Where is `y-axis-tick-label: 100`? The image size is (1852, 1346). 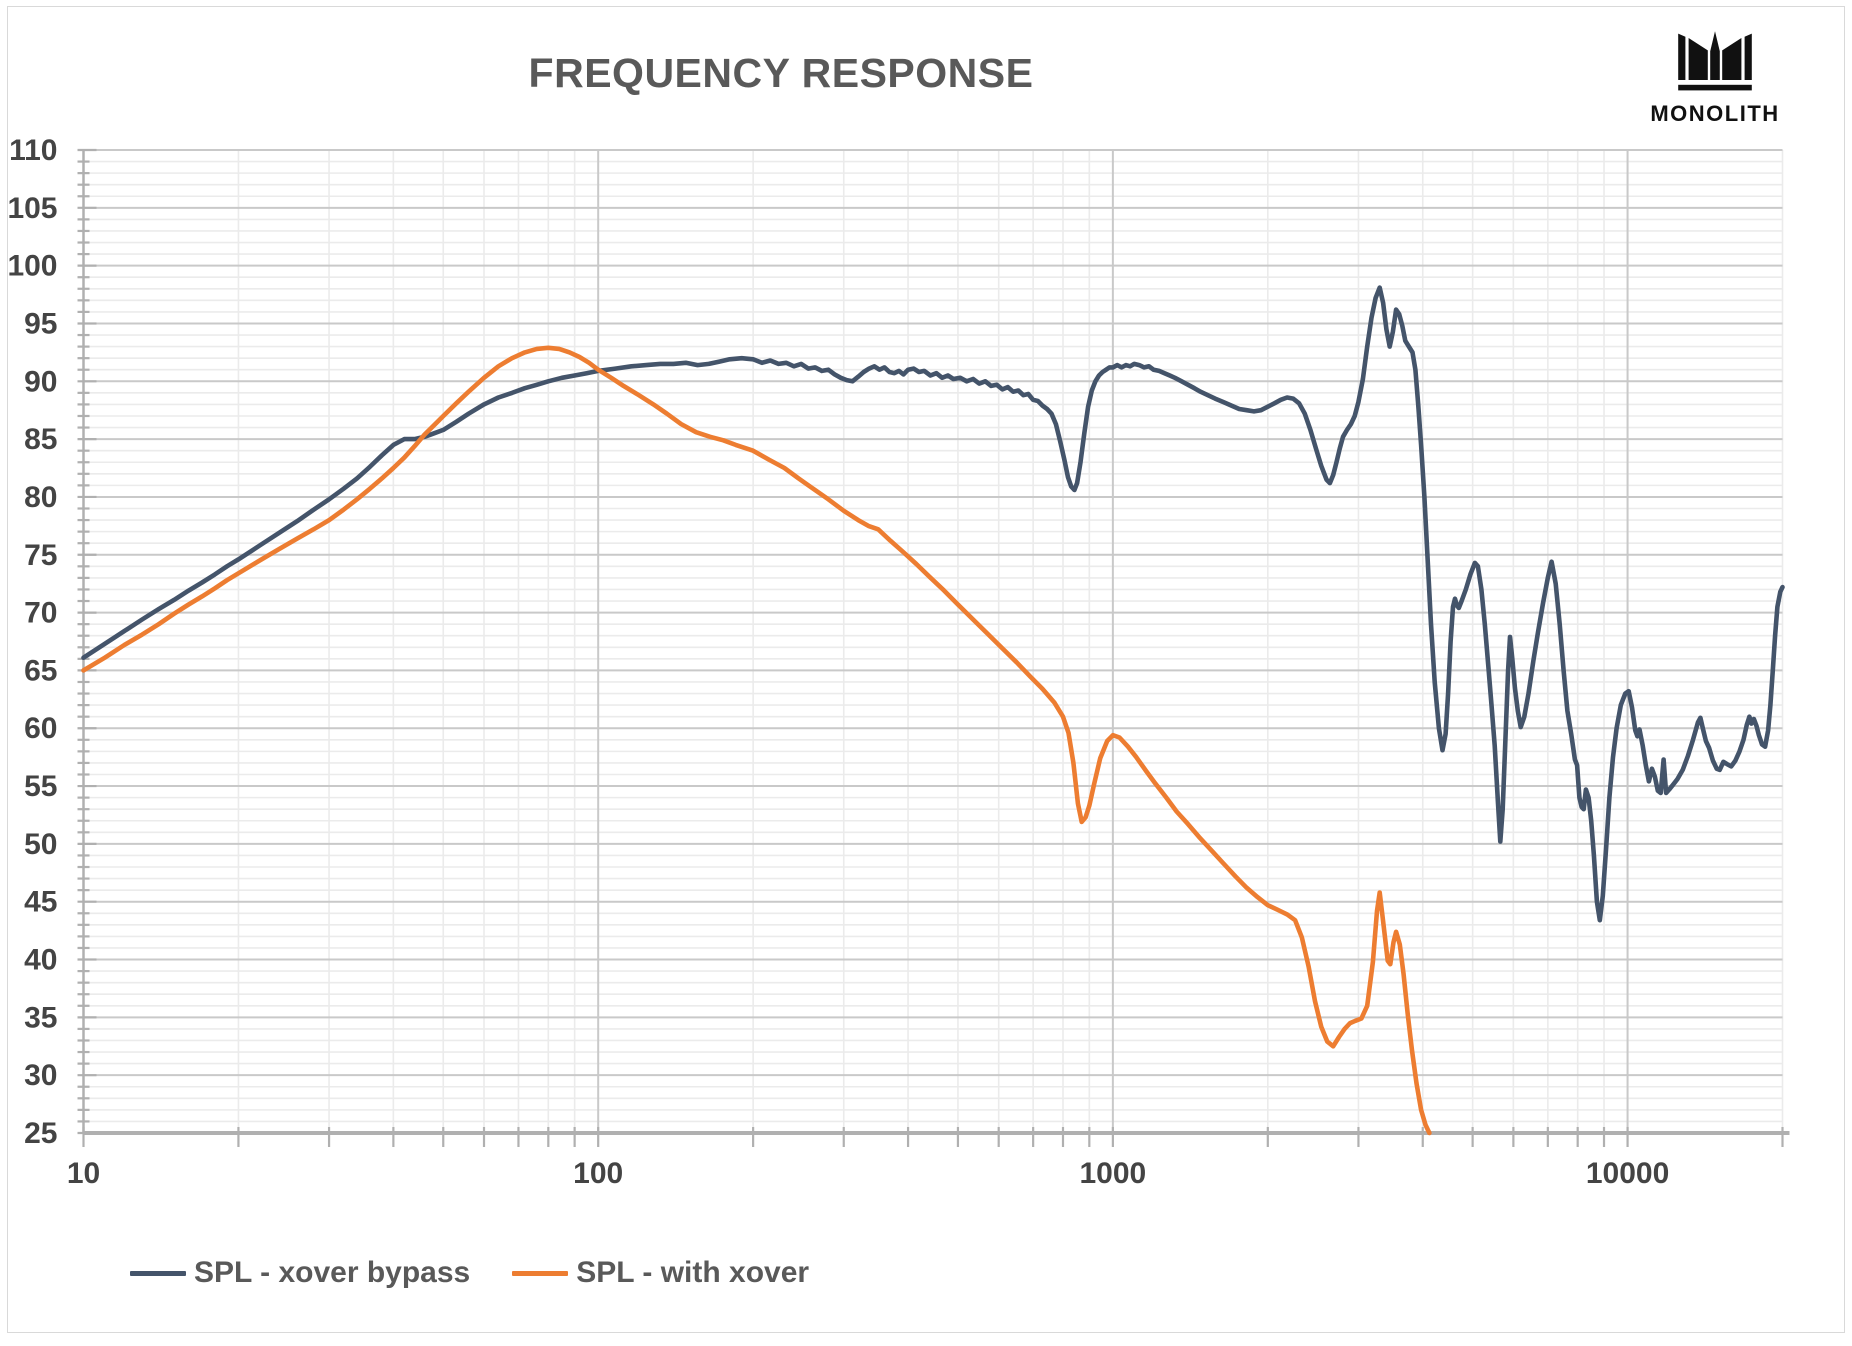 y-axis-tick-label: 100 is located at coordinates (32, 266).